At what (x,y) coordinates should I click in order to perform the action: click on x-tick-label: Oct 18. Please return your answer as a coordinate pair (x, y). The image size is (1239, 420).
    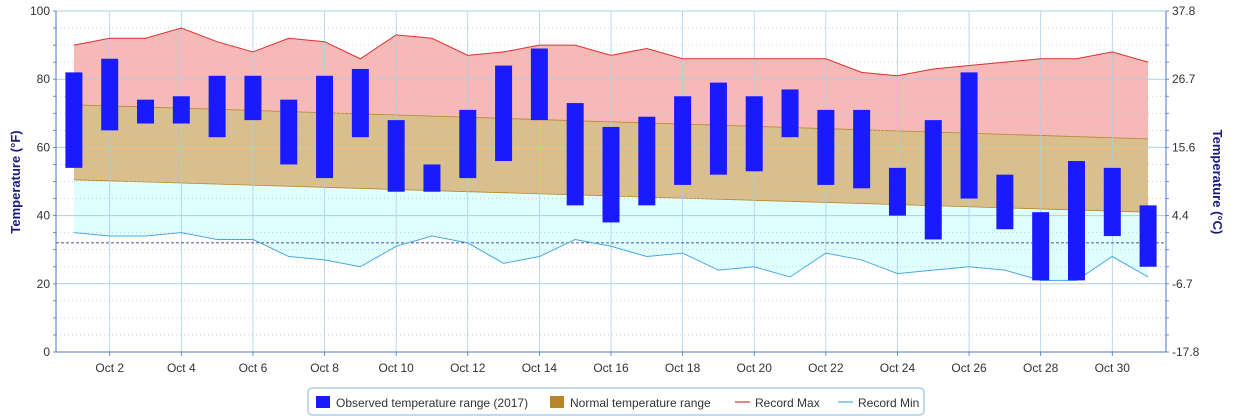
    Looking at the image, I should click on (683, 368).